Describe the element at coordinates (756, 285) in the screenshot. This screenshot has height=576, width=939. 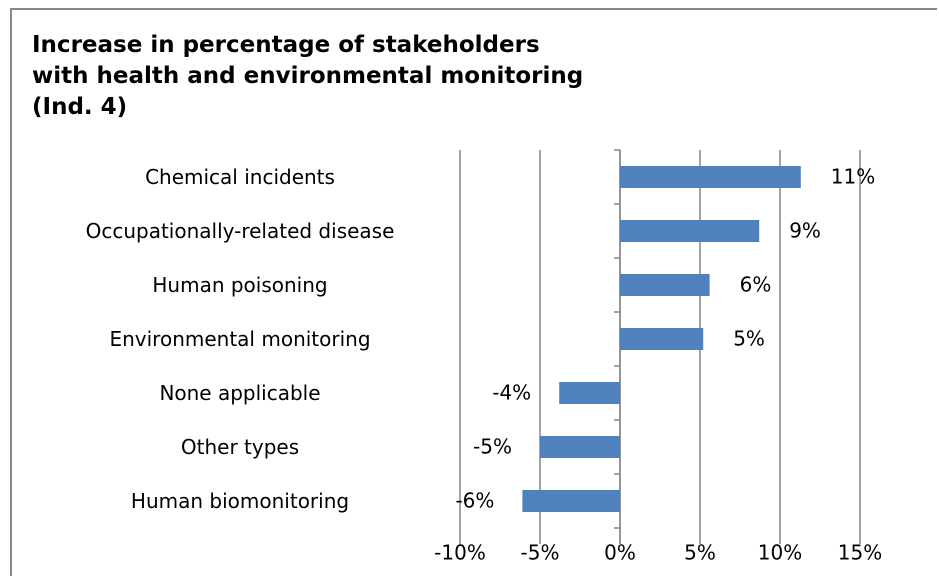
I see `data-label: 6%` at that location.